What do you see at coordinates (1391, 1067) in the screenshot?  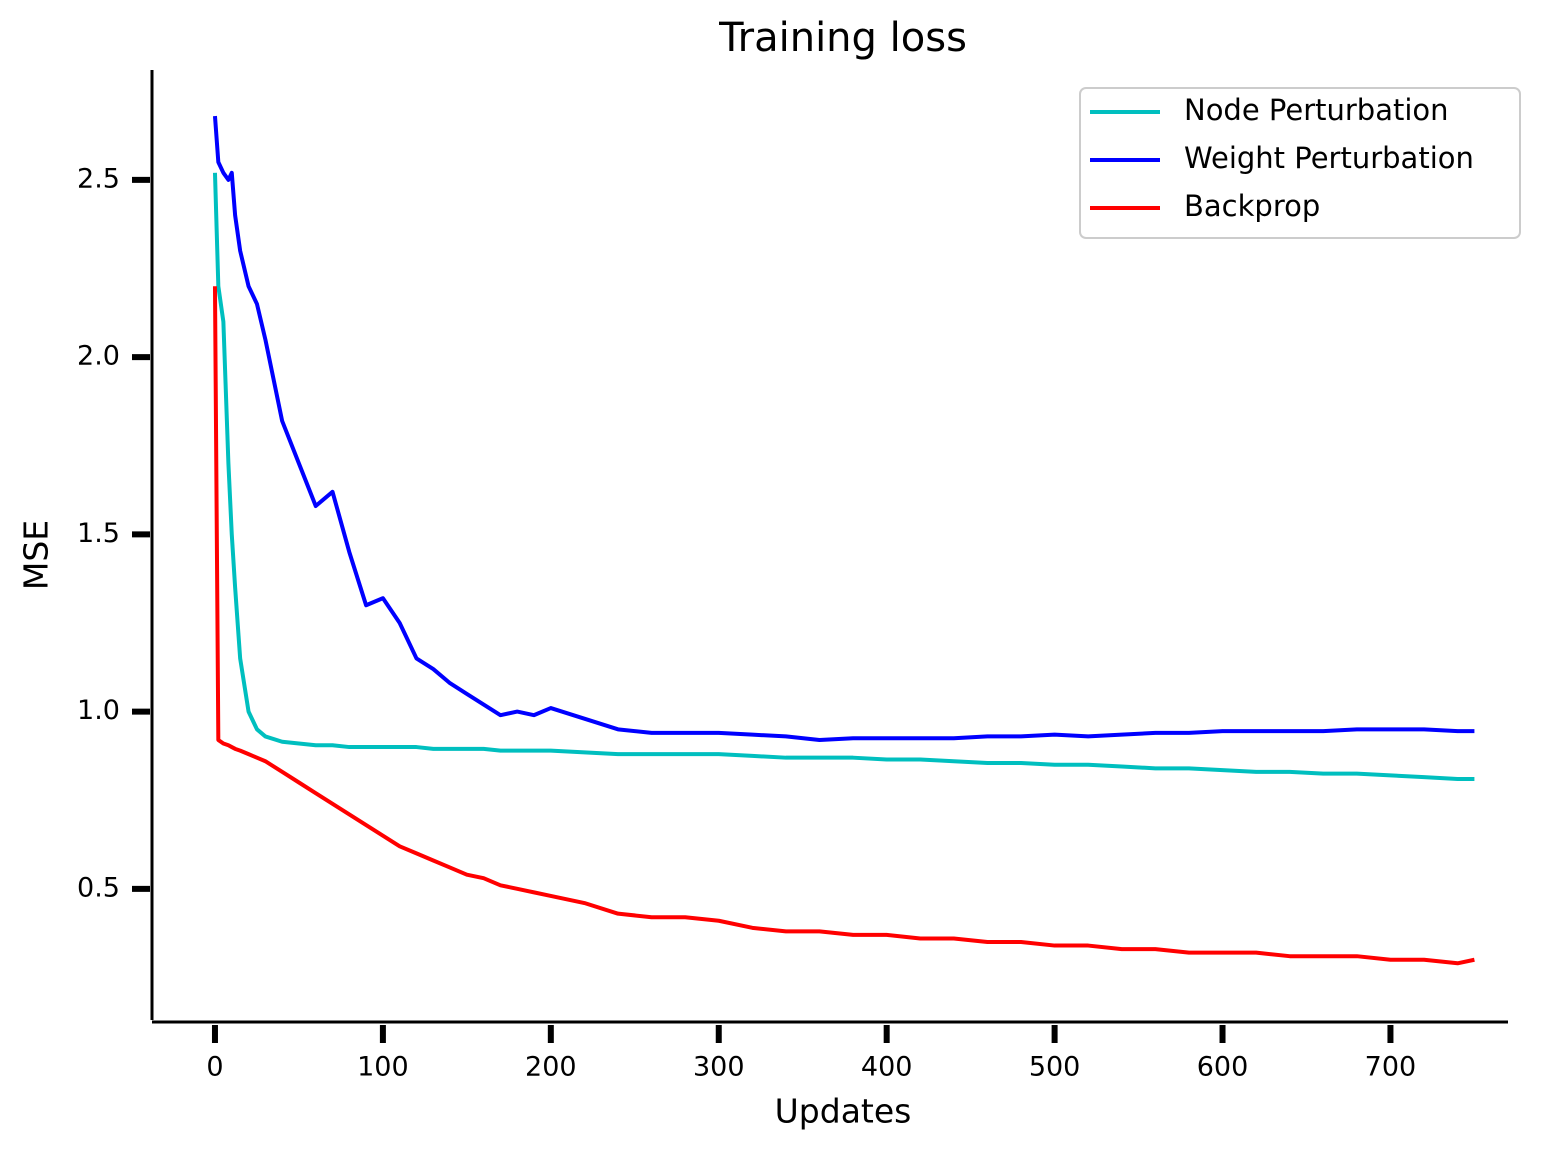 I see `x-tick-label: 700` at bounding box center [1391, 1067].